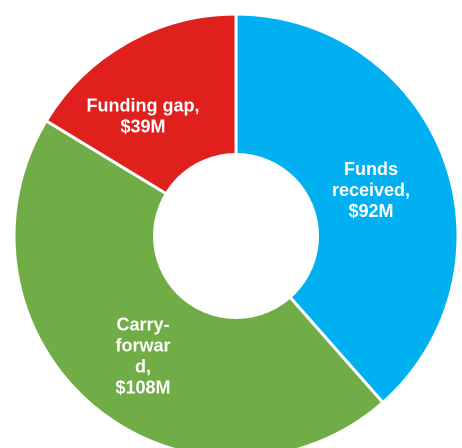 This screenshot has width=462, height=448. What do you see at coordinates (236, 236) in the screenshot?
I see `donut-hole` at bounding box center [236, 236].